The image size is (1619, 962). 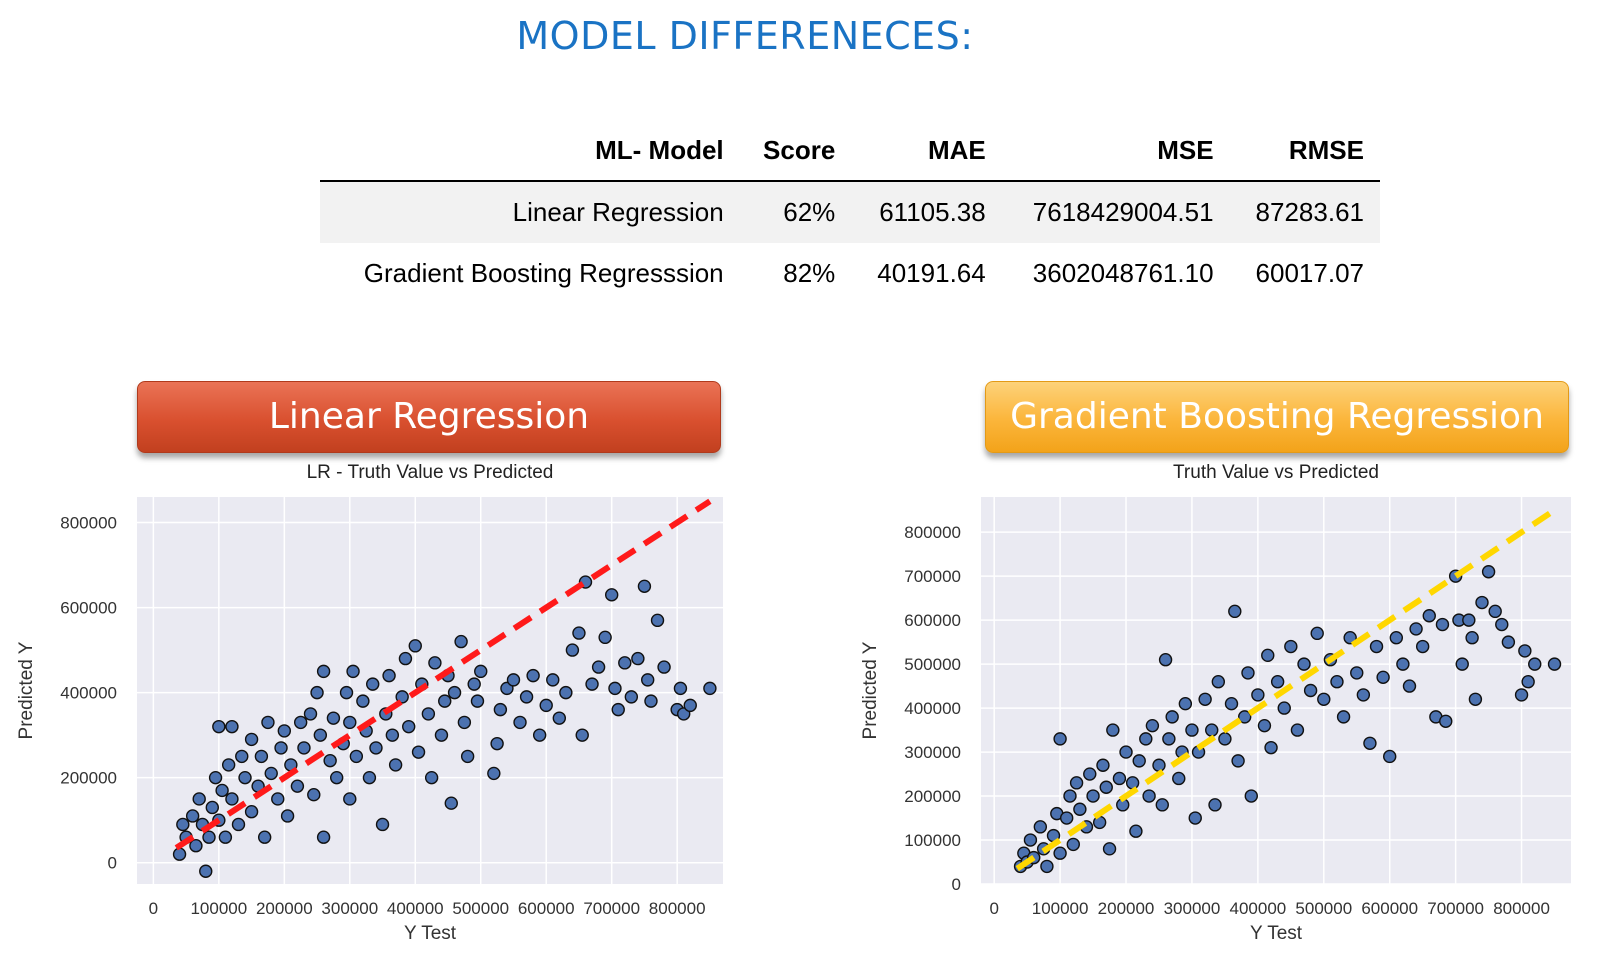 I want to click on cell-model: Gradient Boosting Regresssion, so click(x=543, y=273).